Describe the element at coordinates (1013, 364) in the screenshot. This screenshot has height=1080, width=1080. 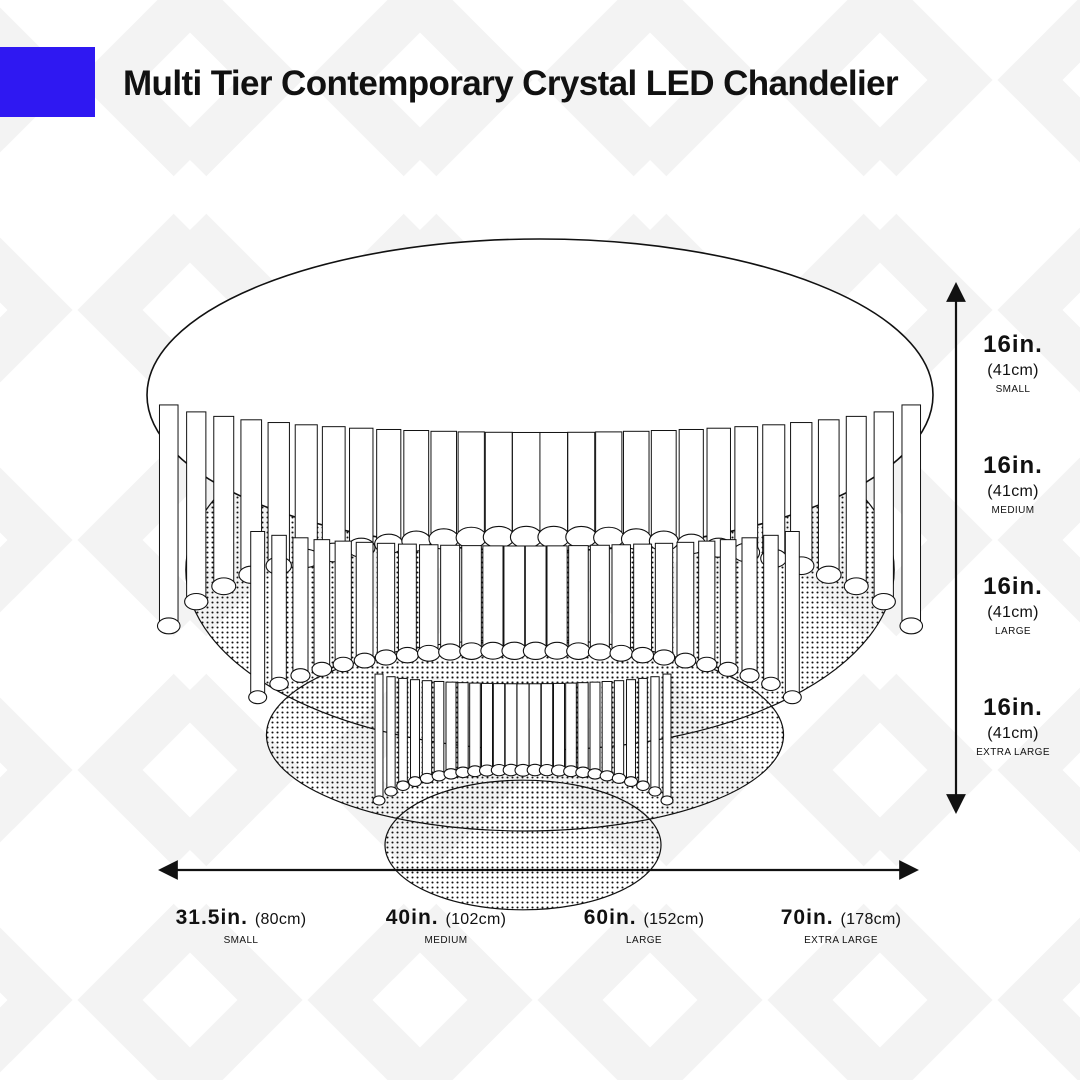
I see `height-option-small: 16in. (41cm) SMALL` at that location.